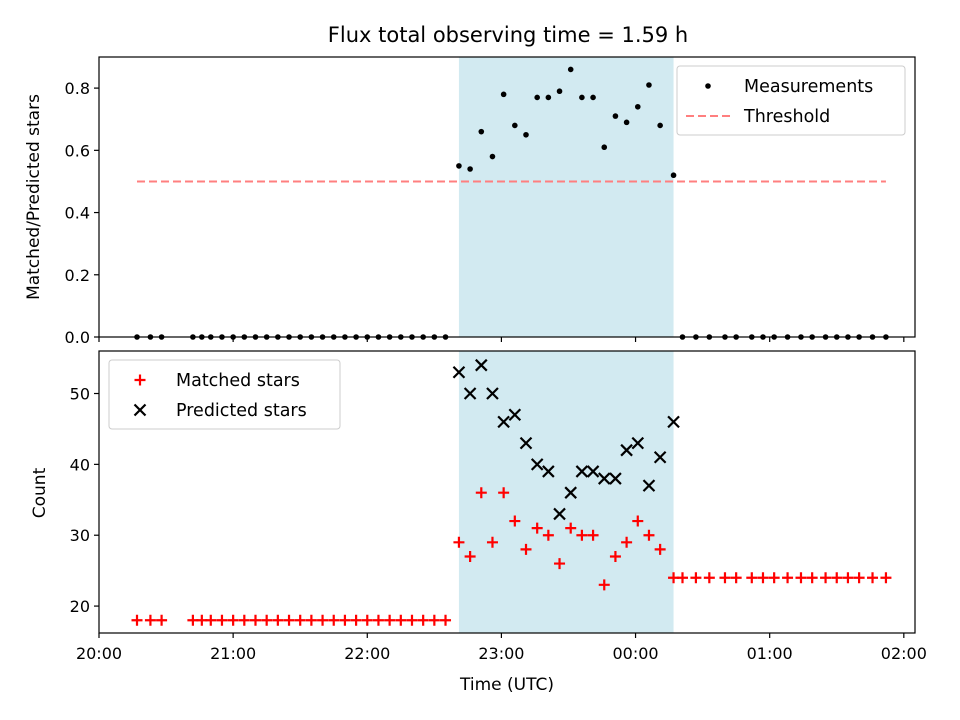 Image resolution: width=960 pixels, height=720 pixels. I want to click on bottom-x-tick-label: 02:00, so click(904, 653).